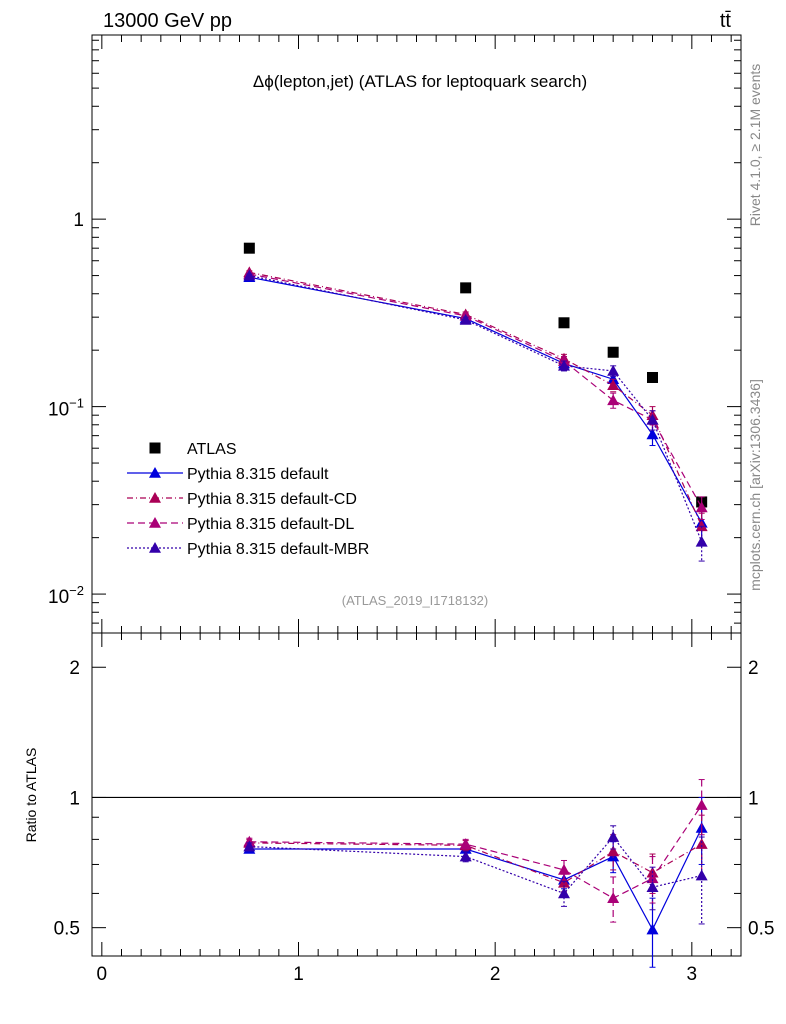 The width and height of the screenshot is (786, 1024). I want to click on y-tick-label: 10⁻², so click(66, 595).